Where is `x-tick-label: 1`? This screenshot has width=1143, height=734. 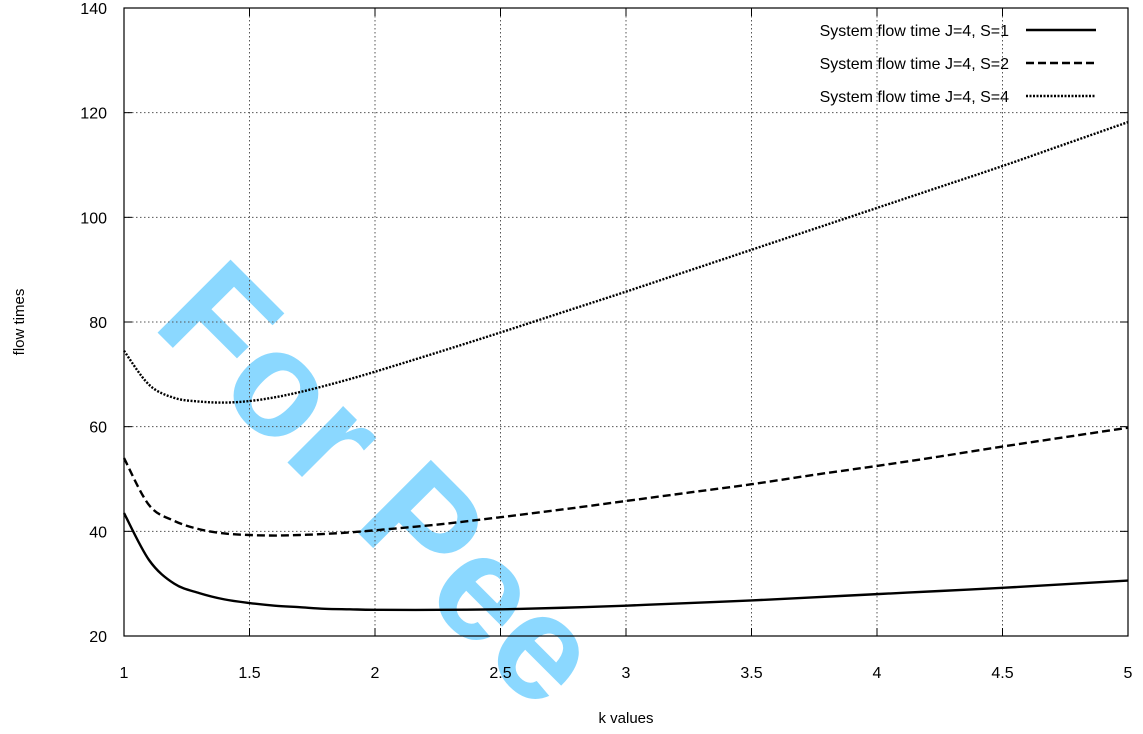
x-tick-label: 1 is located at coordinates (124, 673).